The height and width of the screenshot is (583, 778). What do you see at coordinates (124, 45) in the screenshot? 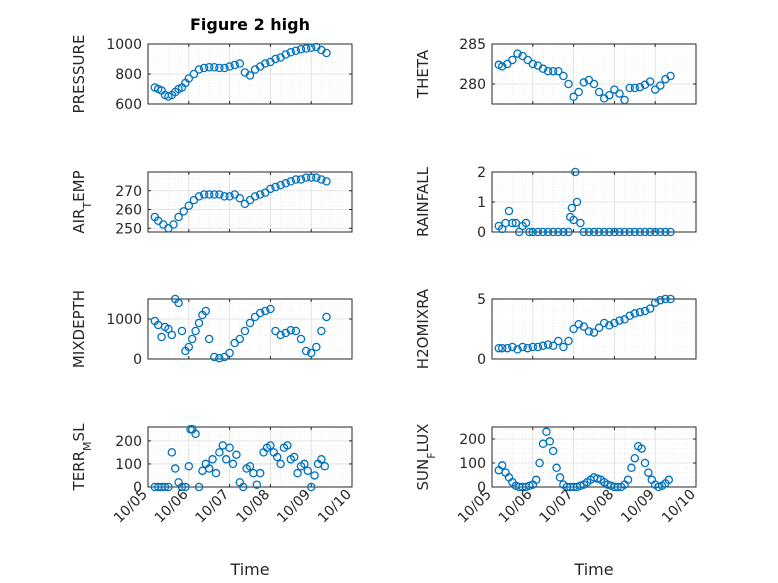
I see `y-tick-label: 1000` at bounding box center [124, 45].